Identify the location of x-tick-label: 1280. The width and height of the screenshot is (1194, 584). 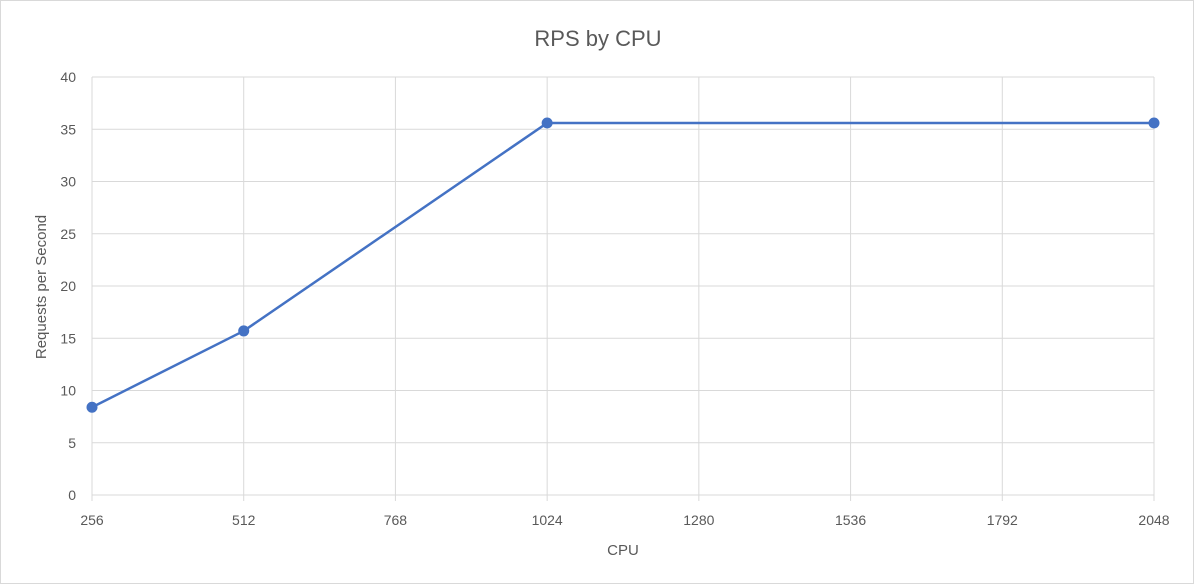
(698, 520).